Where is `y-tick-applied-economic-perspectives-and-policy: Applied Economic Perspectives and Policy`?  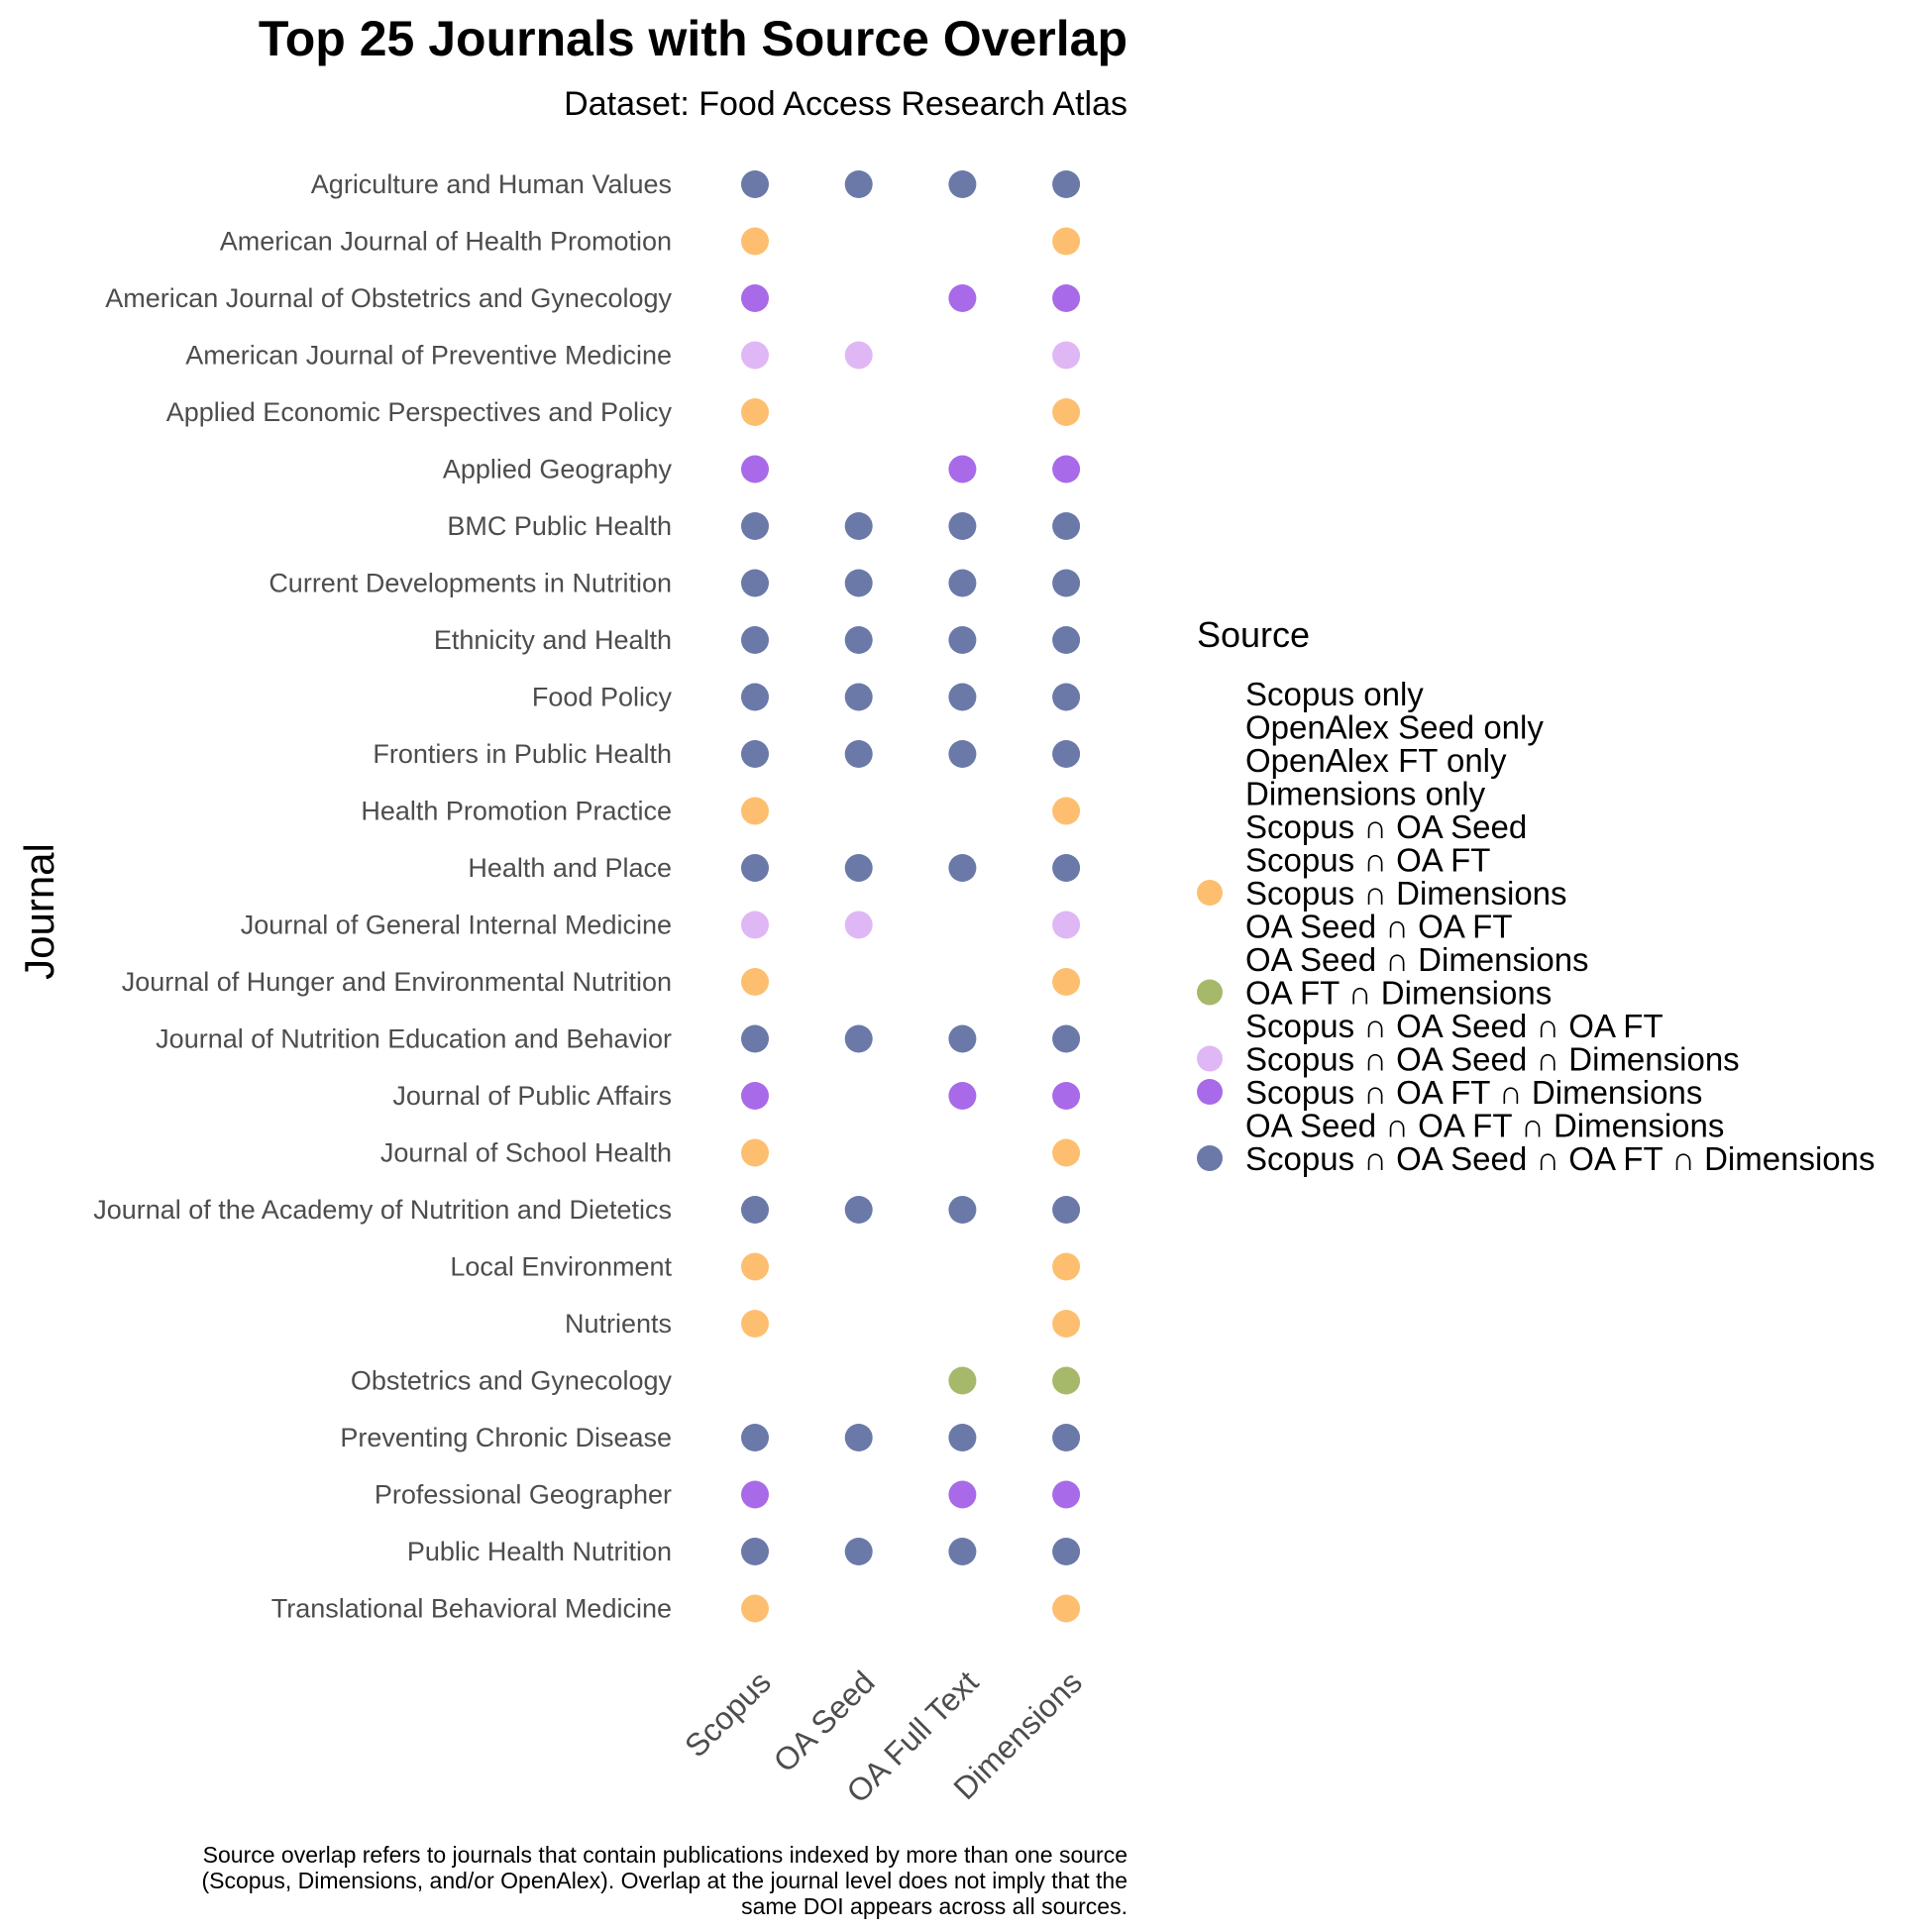
y-tick-applied-economic-perspectives-and-policy: Applied Economic Perspectives and Policy is located at coordinates (419, 412).